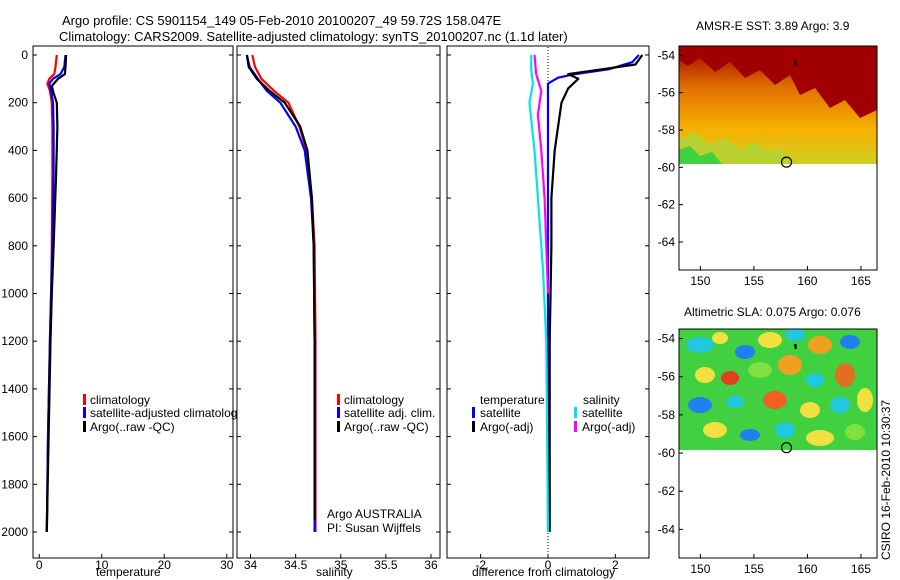  I want to click on argo-position-marker, so click(786, 162).